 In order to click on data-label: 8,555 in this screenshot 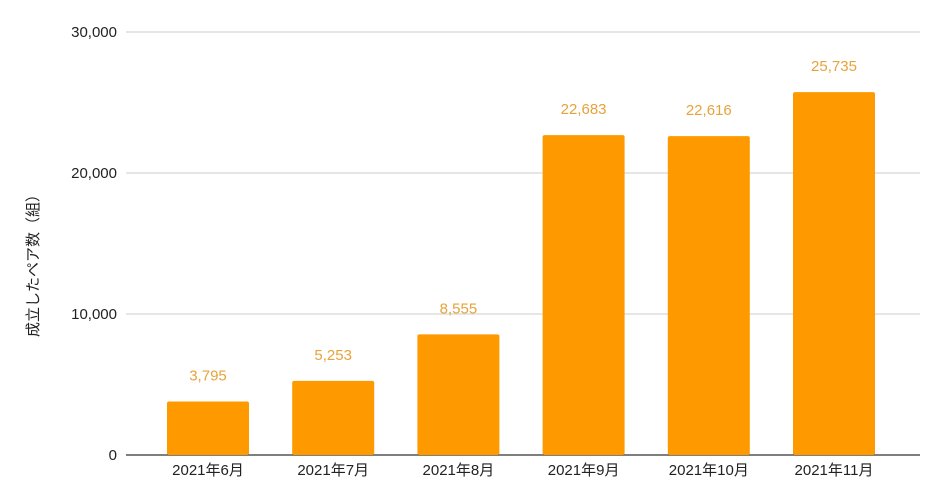, I will do `click(459, 308)`.